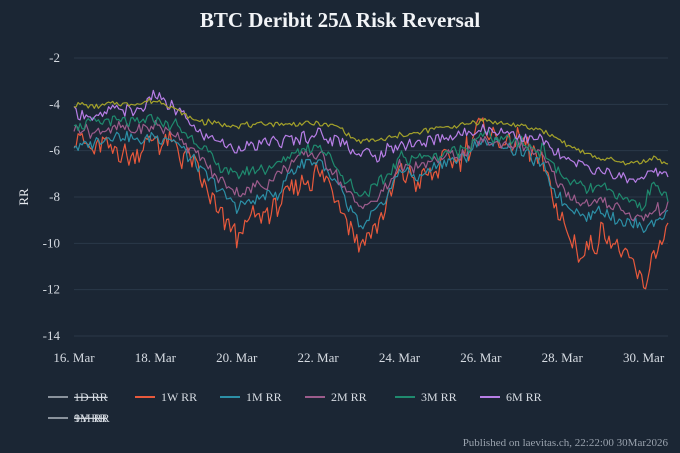 The height and width of the screenshot is (453, 680). What do you see at coordinates (74, 357) in the screenshot?
I see `x-tick-label: 16. Mar` at bounding box center [74, 357].